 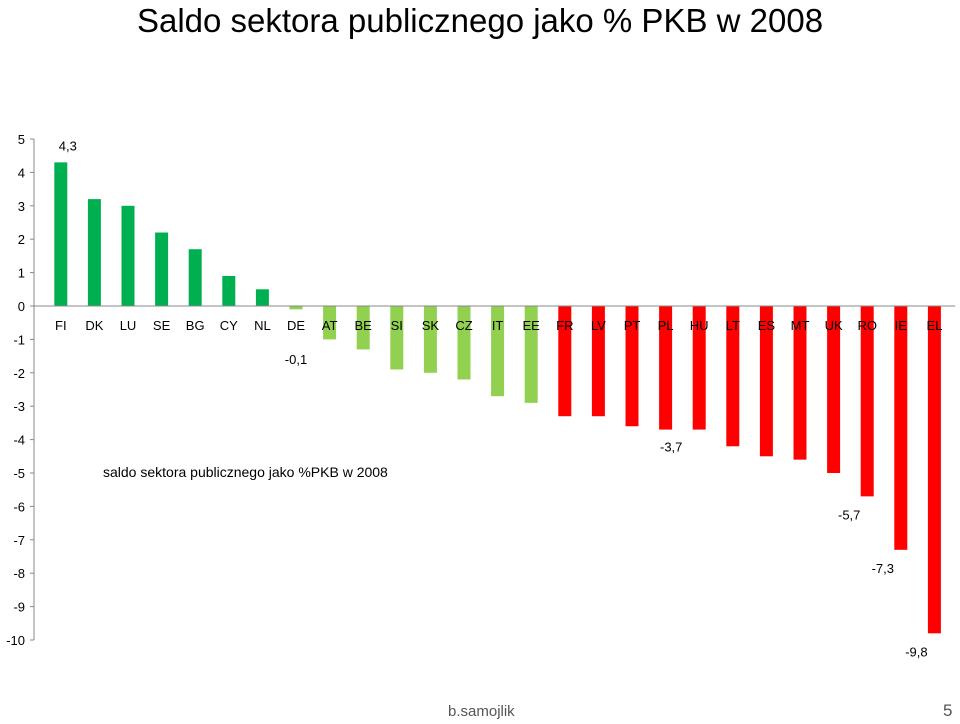 What do you see at coordinates (21, 206) in the screenshot?
I see `y-tick-label: 3` at bounding box center [21, 206].